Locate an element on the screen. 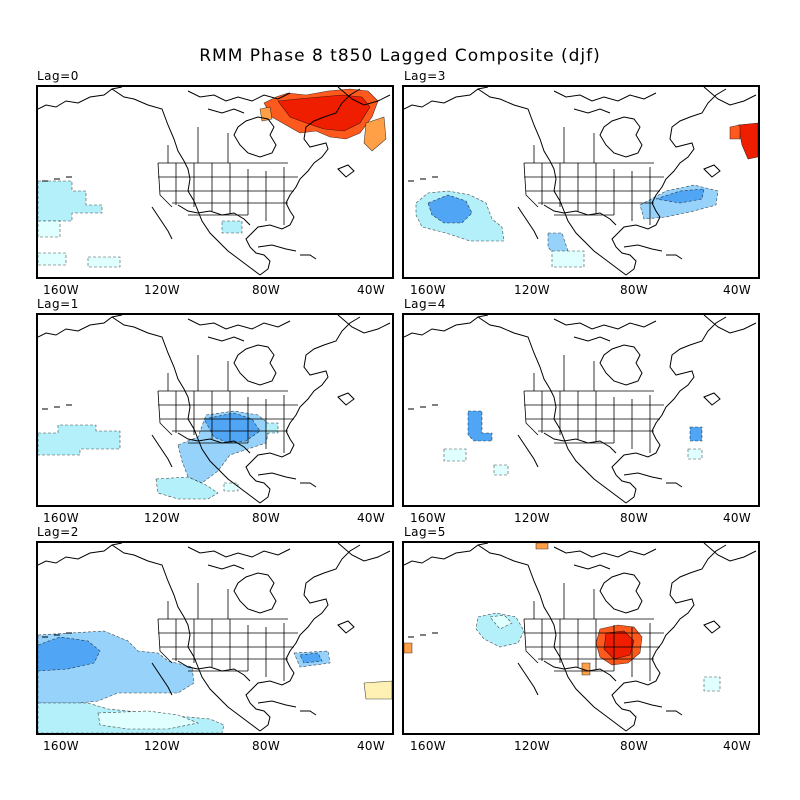 Image resolution: width=800 pixels, height=800 pixels. map-panel-lag2 is located at coordinates (215, 638).